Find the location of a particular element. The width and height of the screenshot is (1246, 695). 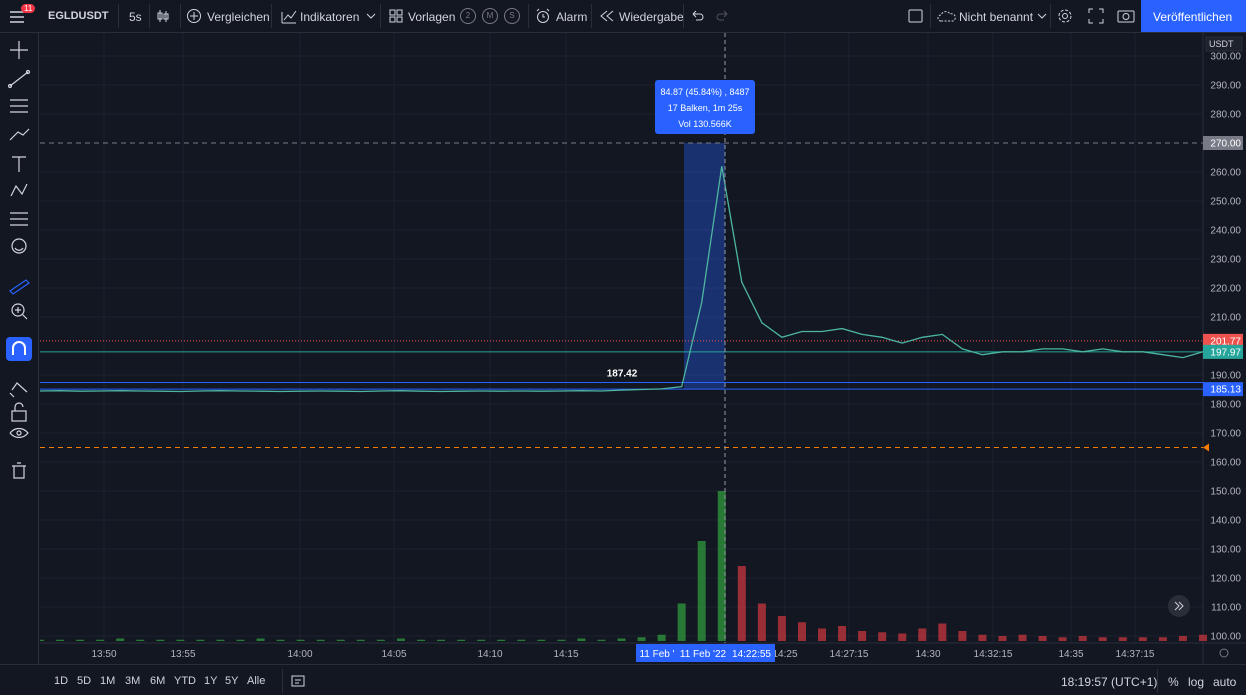

indicators-icon is located at coordinates (289, 16).